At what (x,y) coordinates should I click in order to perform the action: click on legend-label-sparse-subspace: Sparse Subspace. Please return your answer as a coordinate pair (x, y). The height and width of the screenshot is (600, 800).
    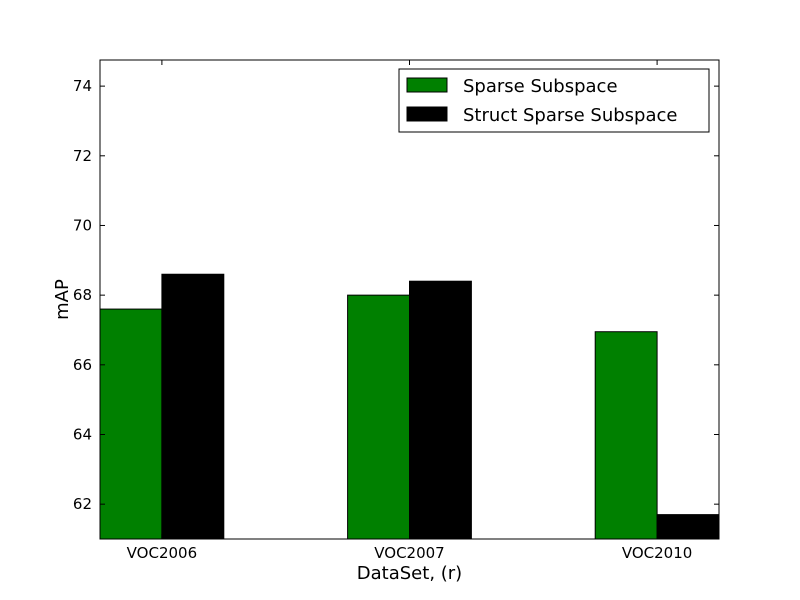
    Looking at the image, I should click on (540, 86).